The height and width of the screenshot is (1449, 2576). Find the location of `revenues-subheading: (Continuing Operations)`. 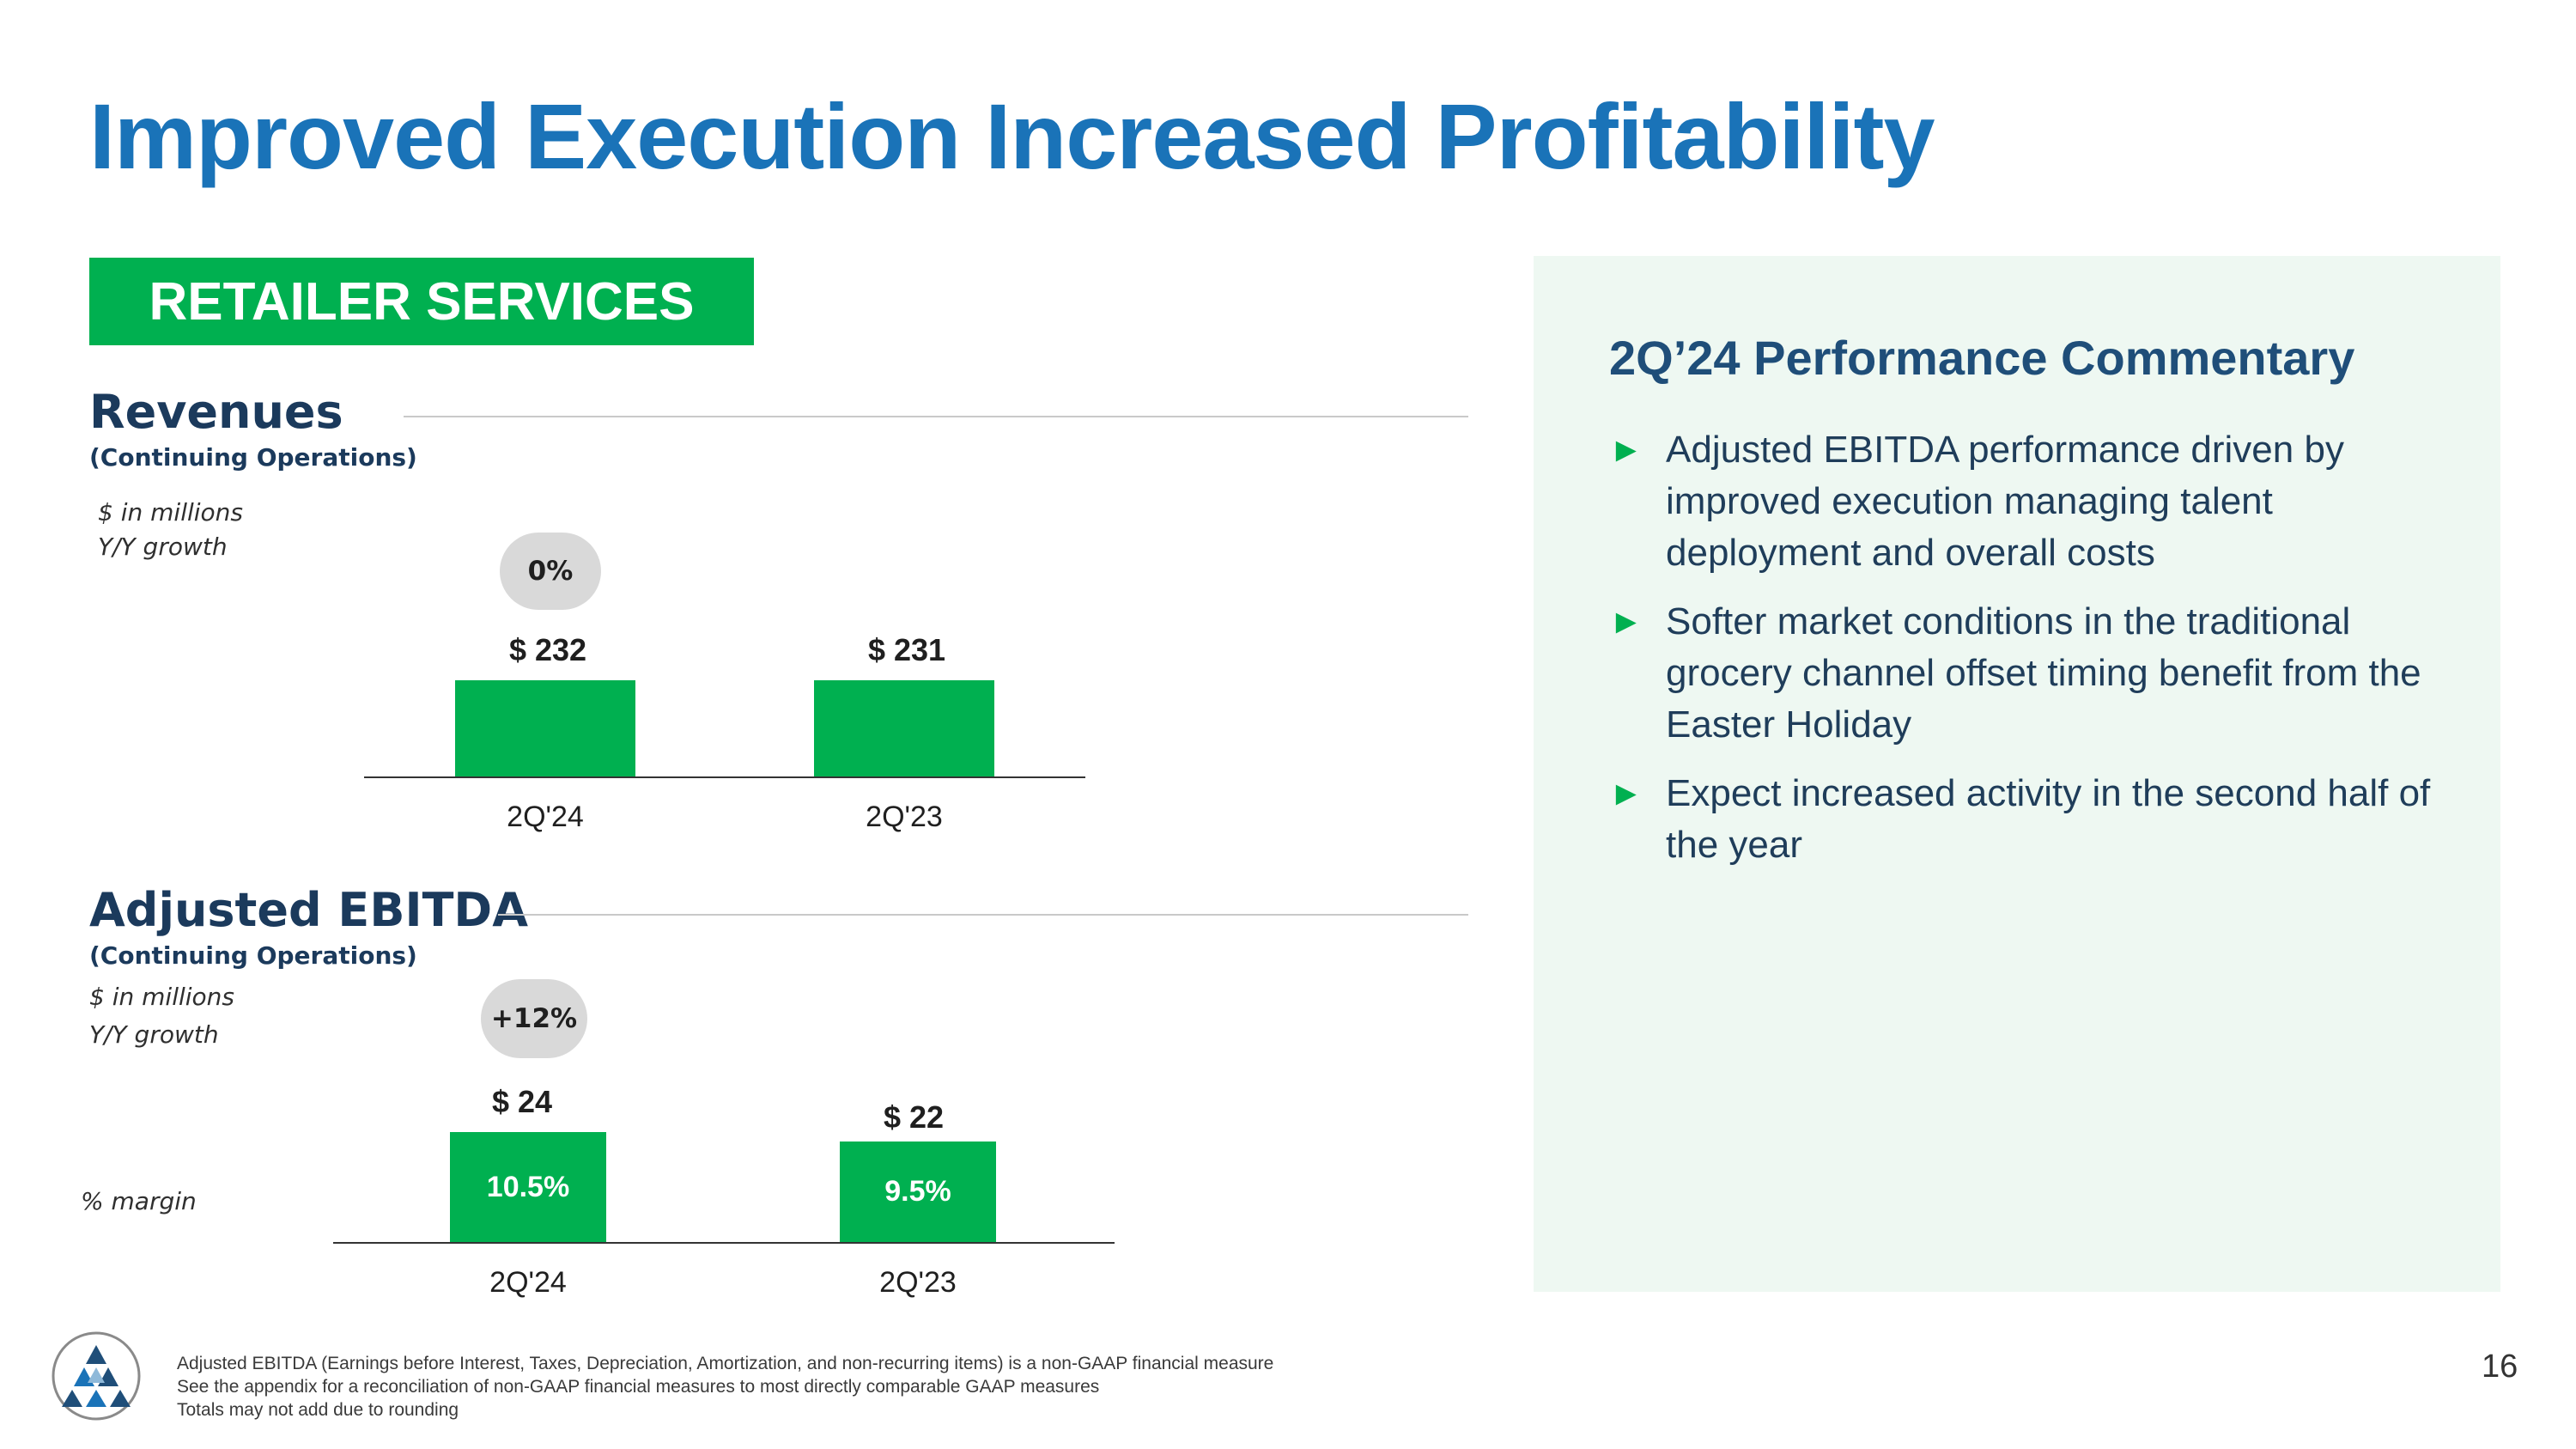

revenues-subheading: (Continuing Operations) is located at coordinates (253, 457).